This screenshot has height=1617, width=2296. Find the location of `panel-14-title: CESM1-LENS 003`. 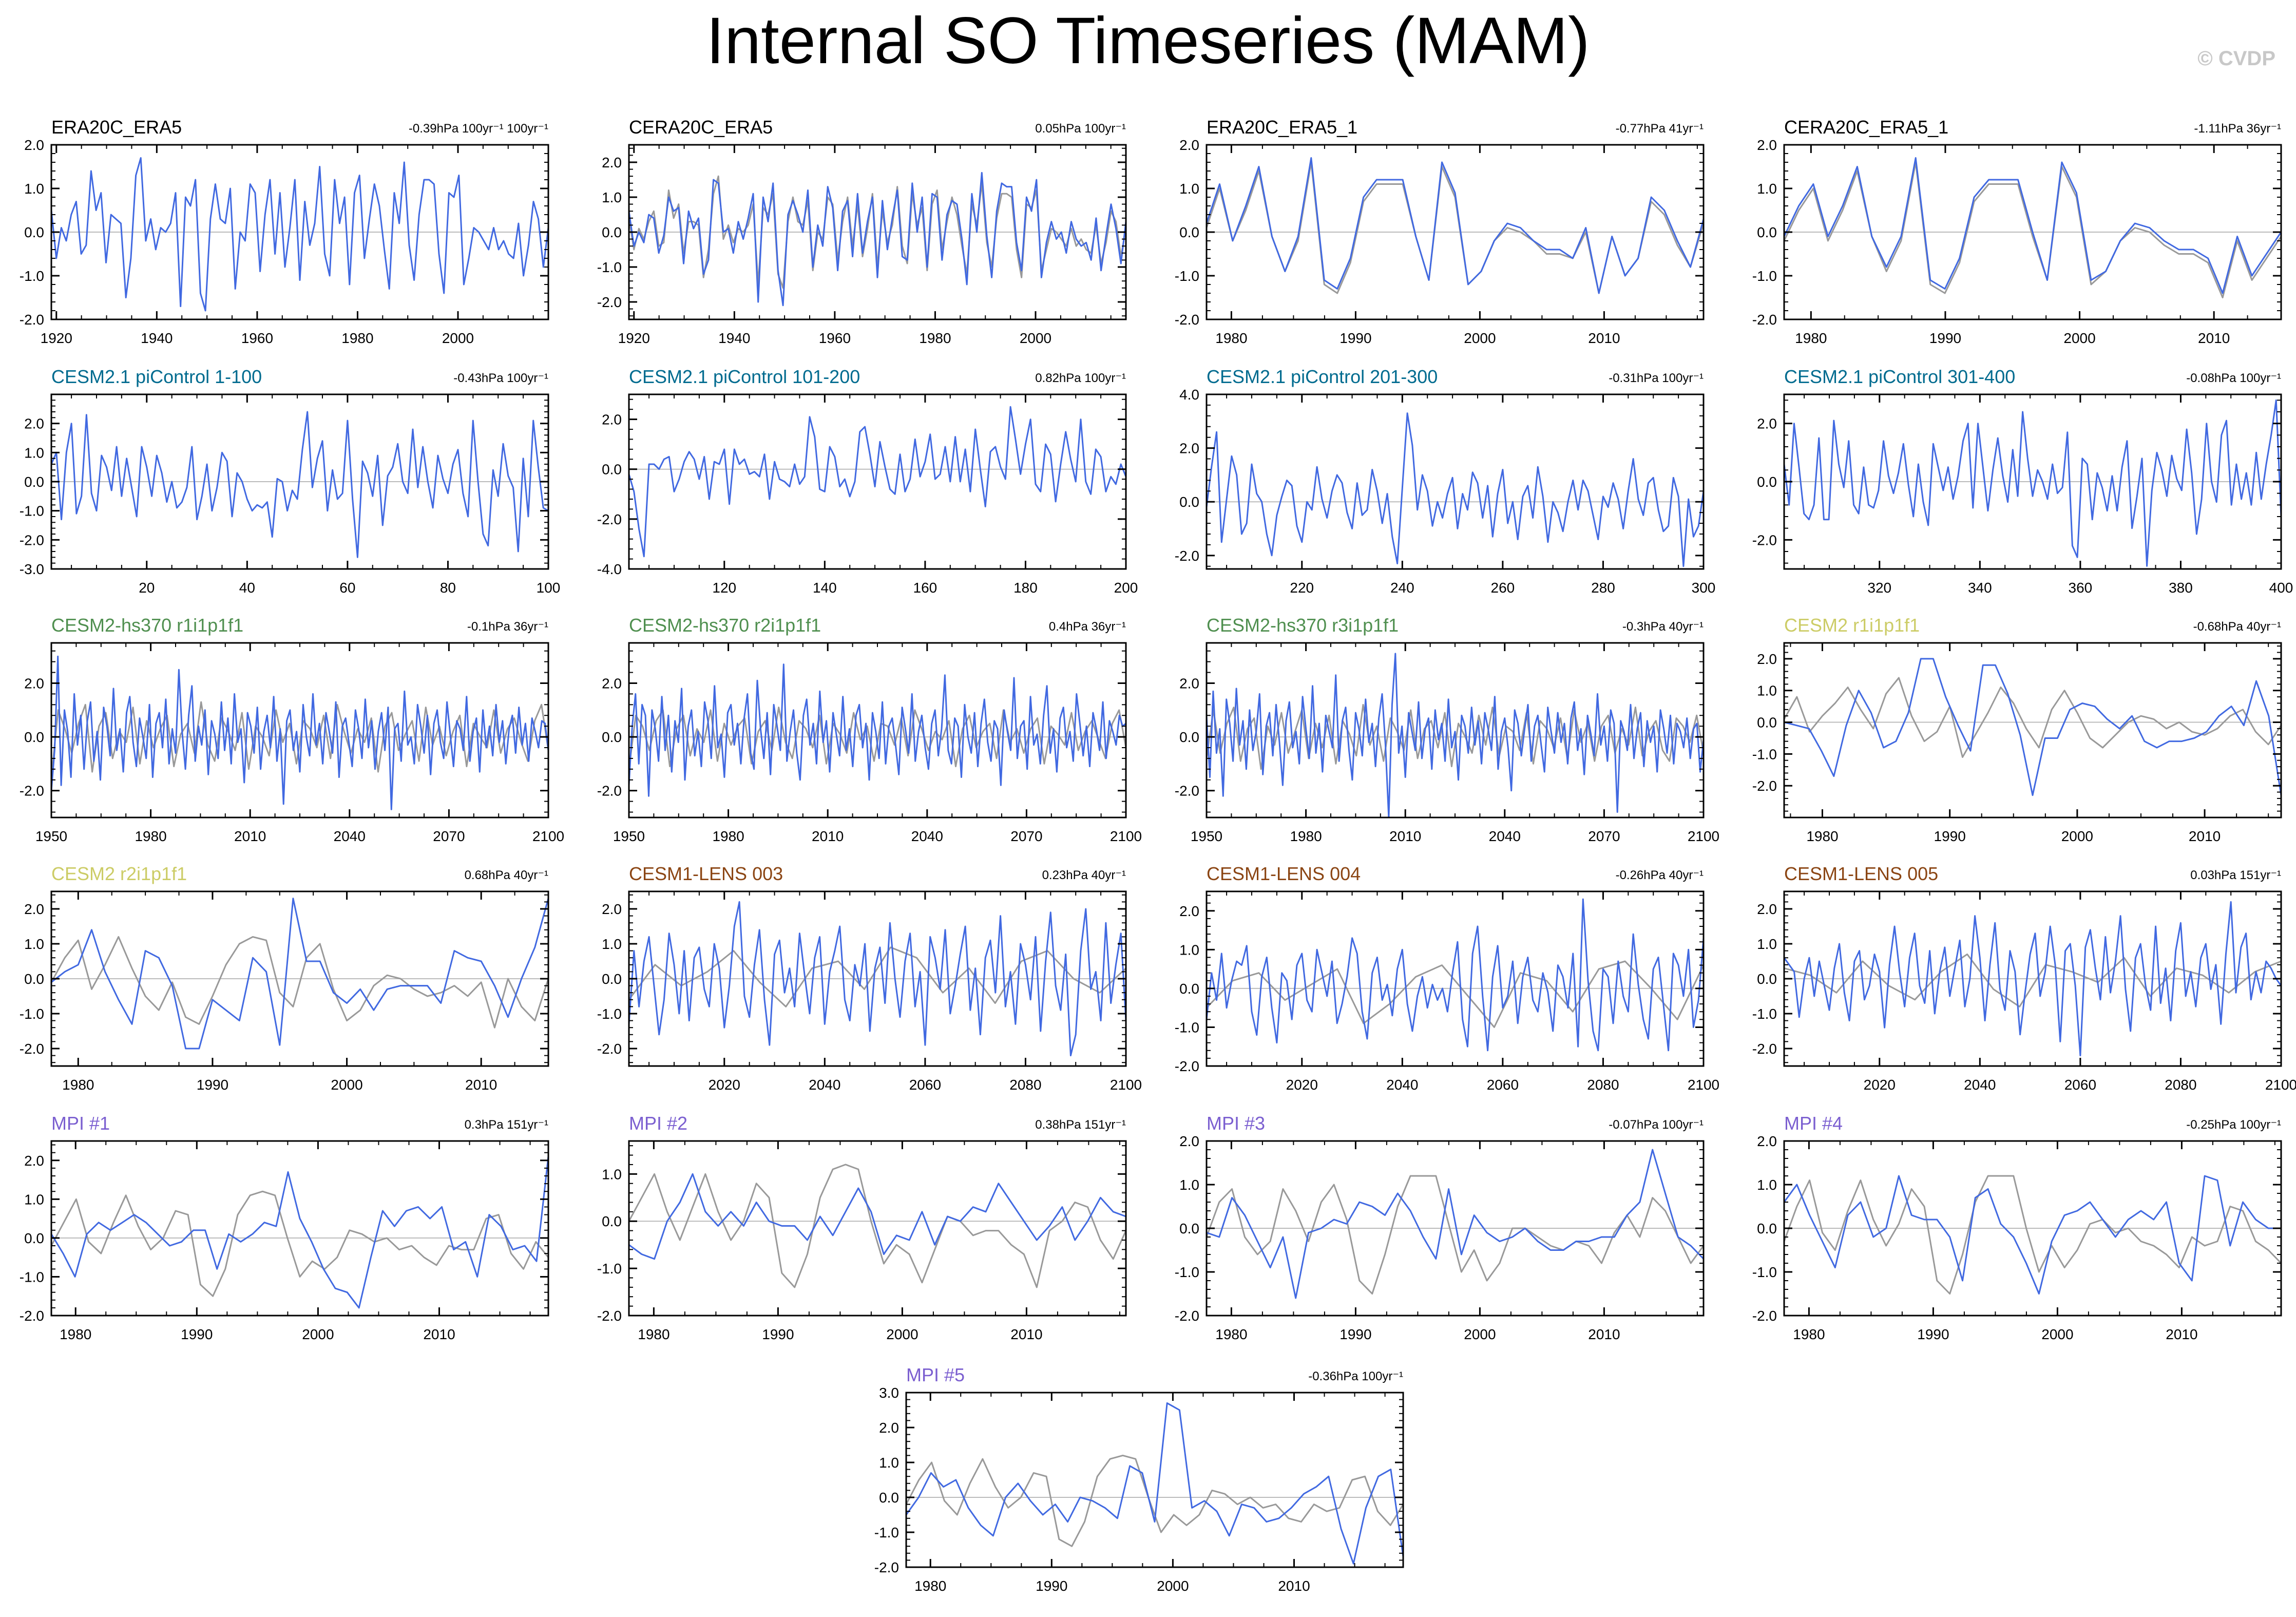

panel-14-title: CESM1-LENS 003 is located at coordinates (706, 873).